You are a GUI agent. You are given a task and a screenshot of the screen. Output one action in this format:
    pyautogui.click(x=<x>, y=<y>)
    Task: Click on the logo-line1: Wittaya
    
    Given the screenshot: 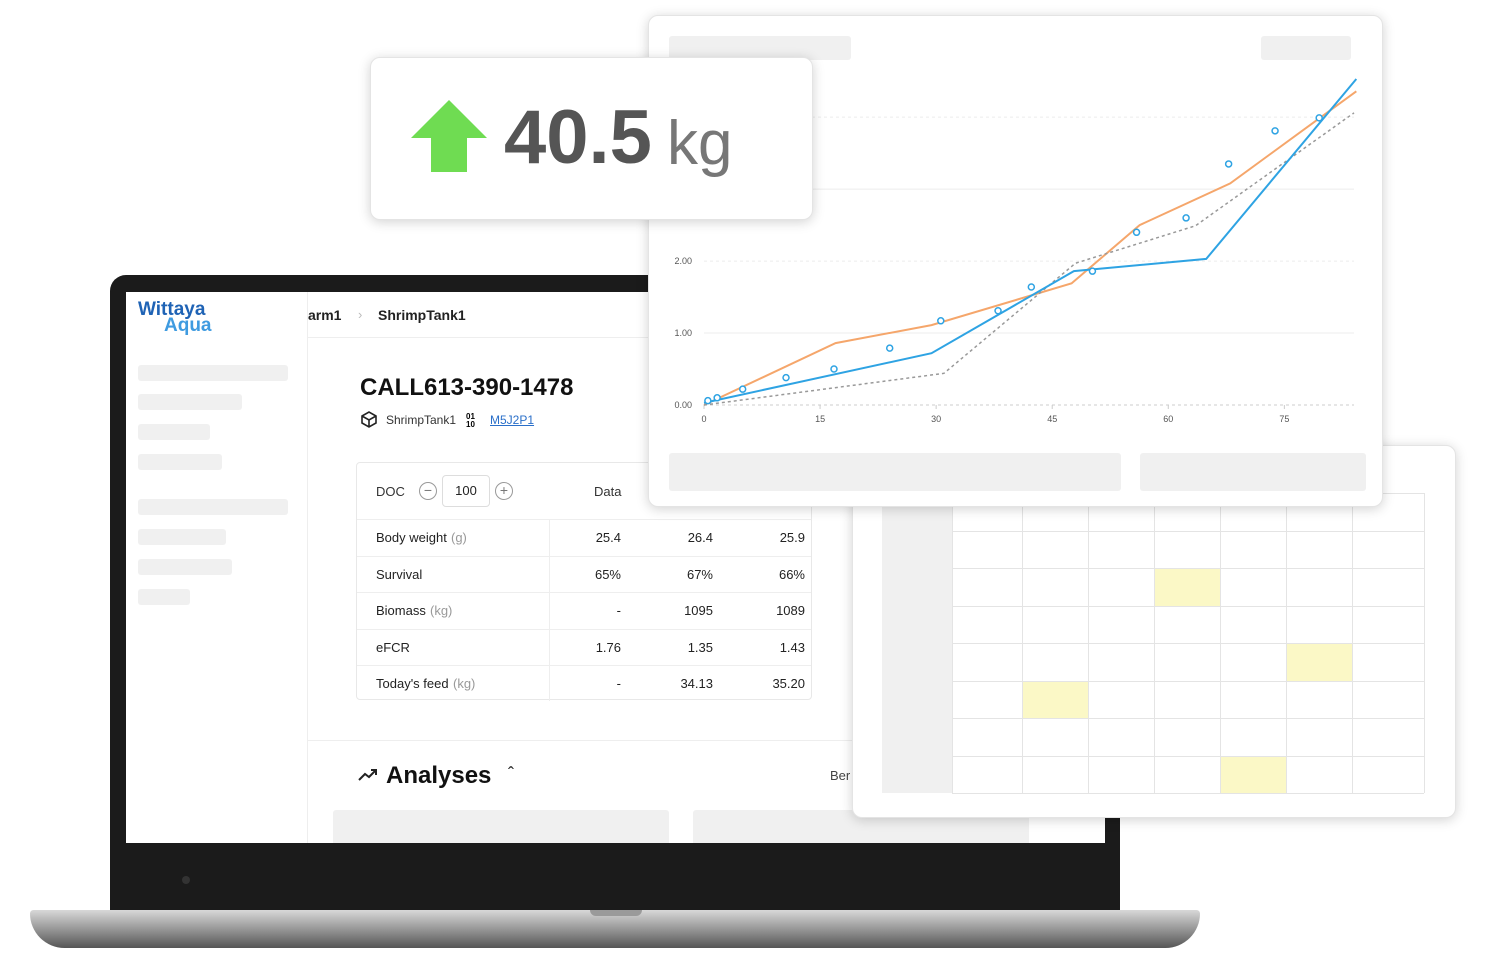 What is the action you would take?
    pyautogui.click(x=172, y=309)
    